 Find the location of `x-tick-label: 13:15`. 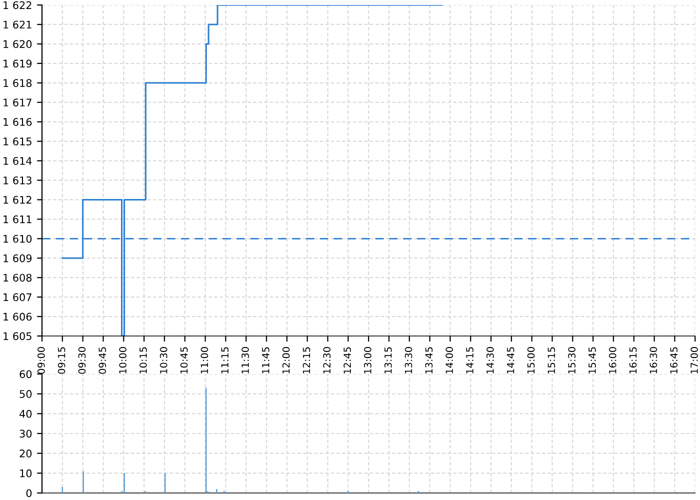

x-tick-label: 13:15 is located at coordinates (388, 360).